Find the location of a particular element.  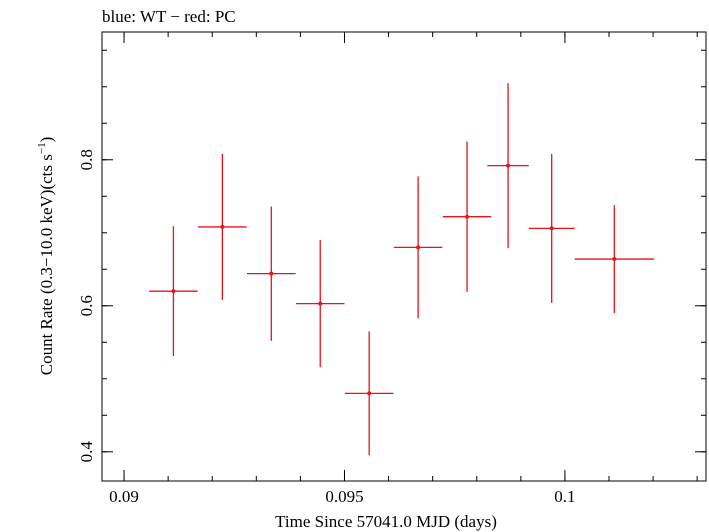

y-axis-label-close: ) is located at coordinates (46, 140).